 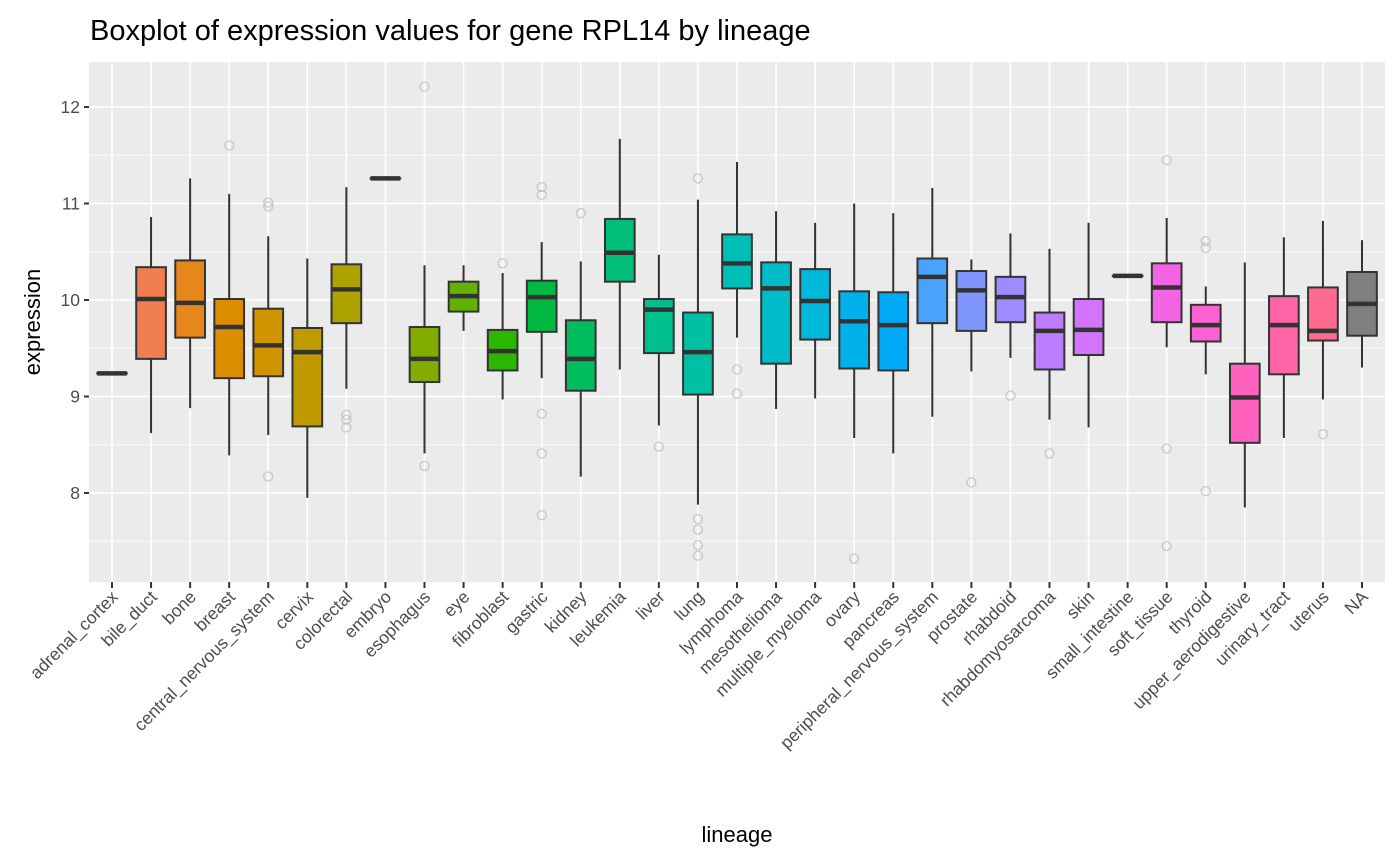 I want to click on box-peripheral-nervous-system, so click(x=932, y=302).